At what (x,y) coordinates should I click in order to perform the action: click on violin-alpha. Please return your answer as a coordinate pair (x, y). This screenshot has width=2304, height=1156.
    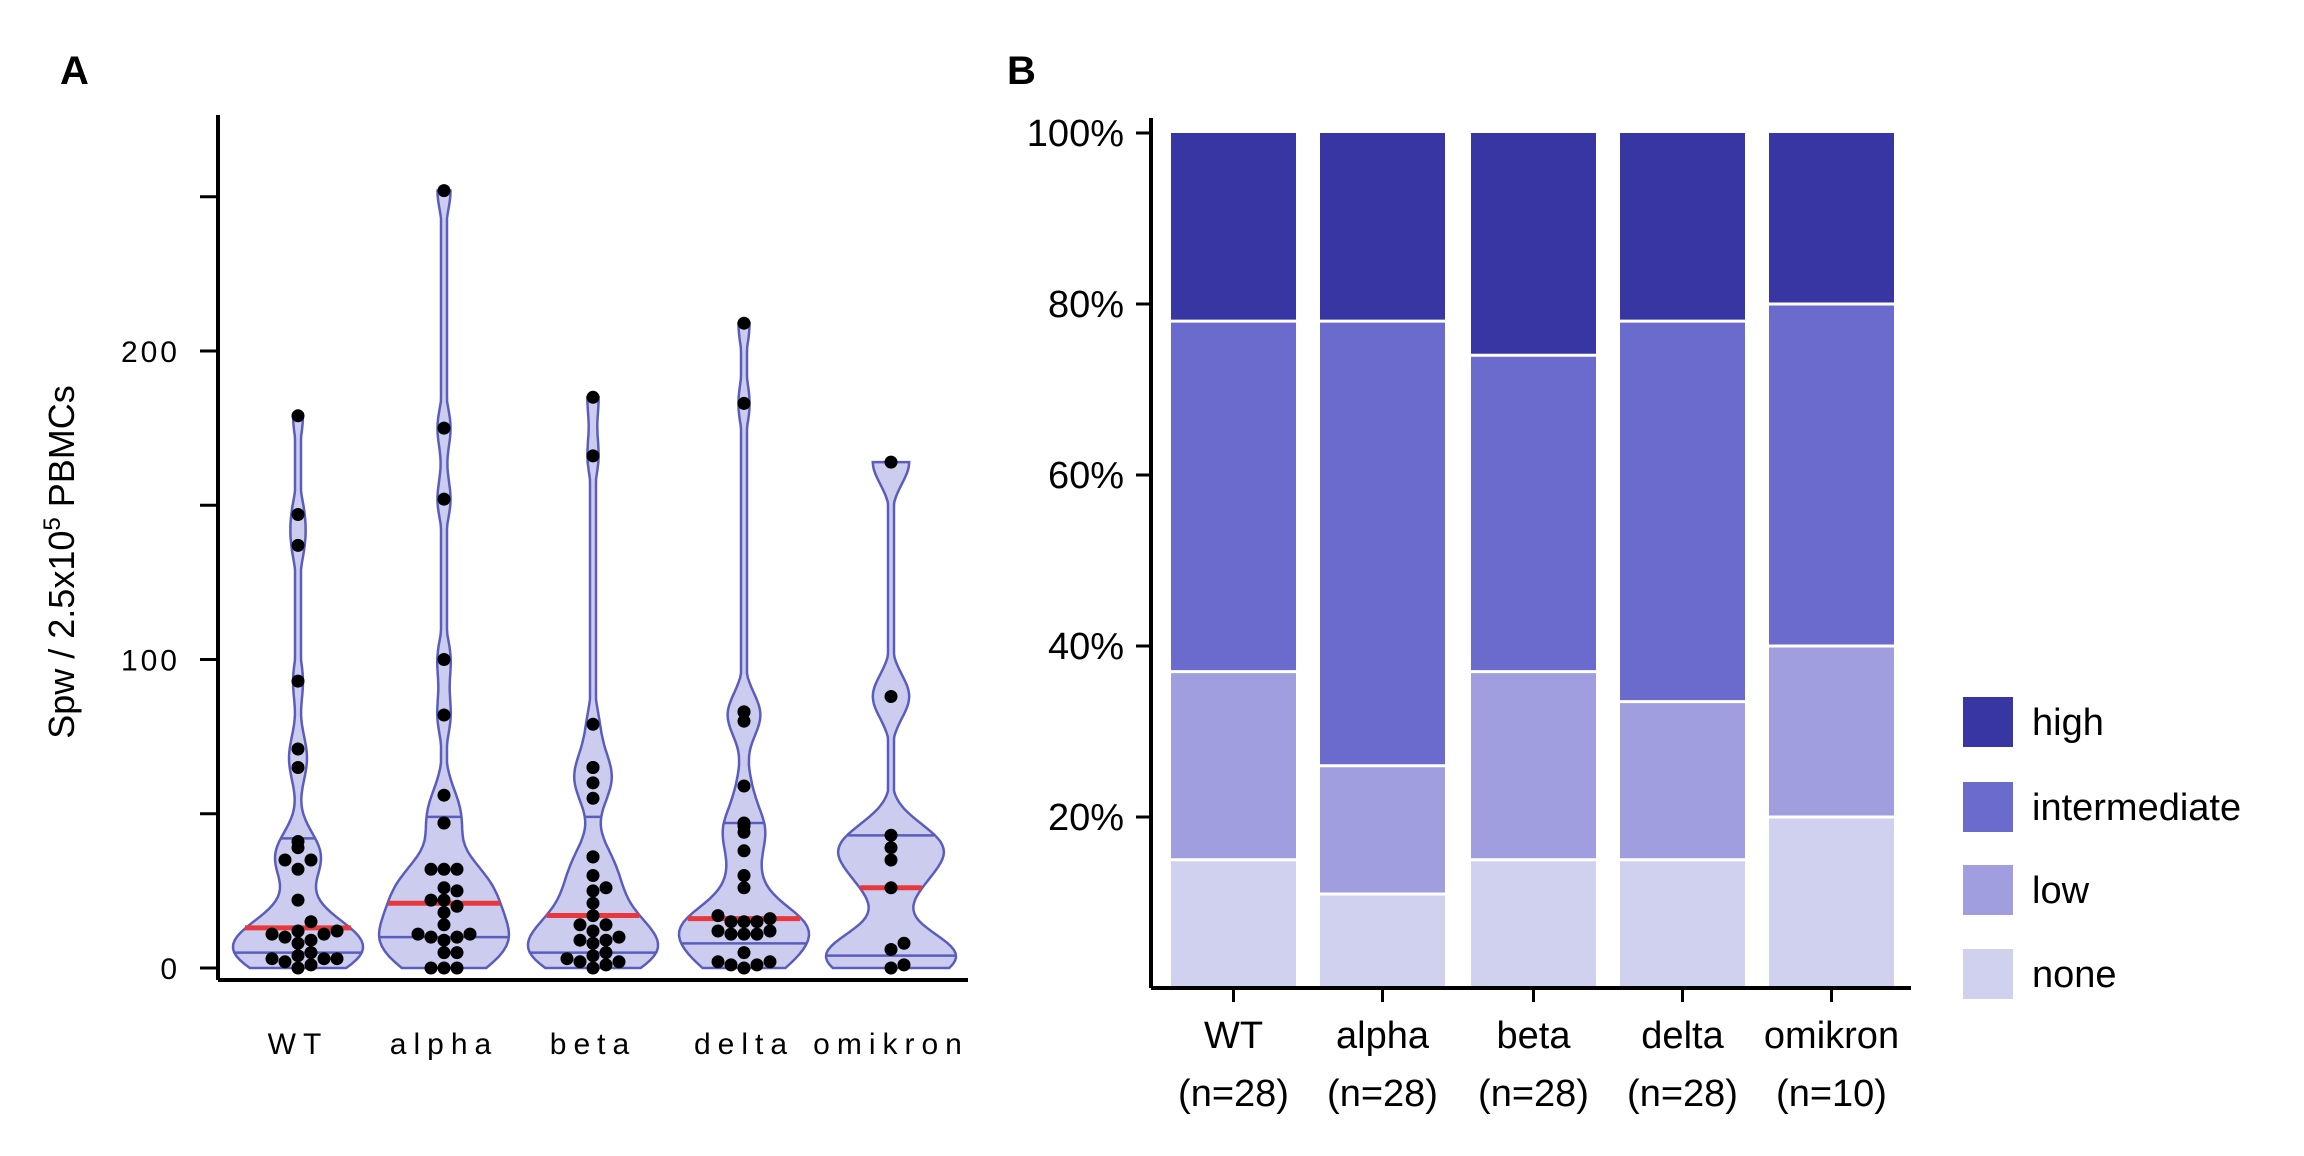
    Looking at the image, I should click on (444, 579).